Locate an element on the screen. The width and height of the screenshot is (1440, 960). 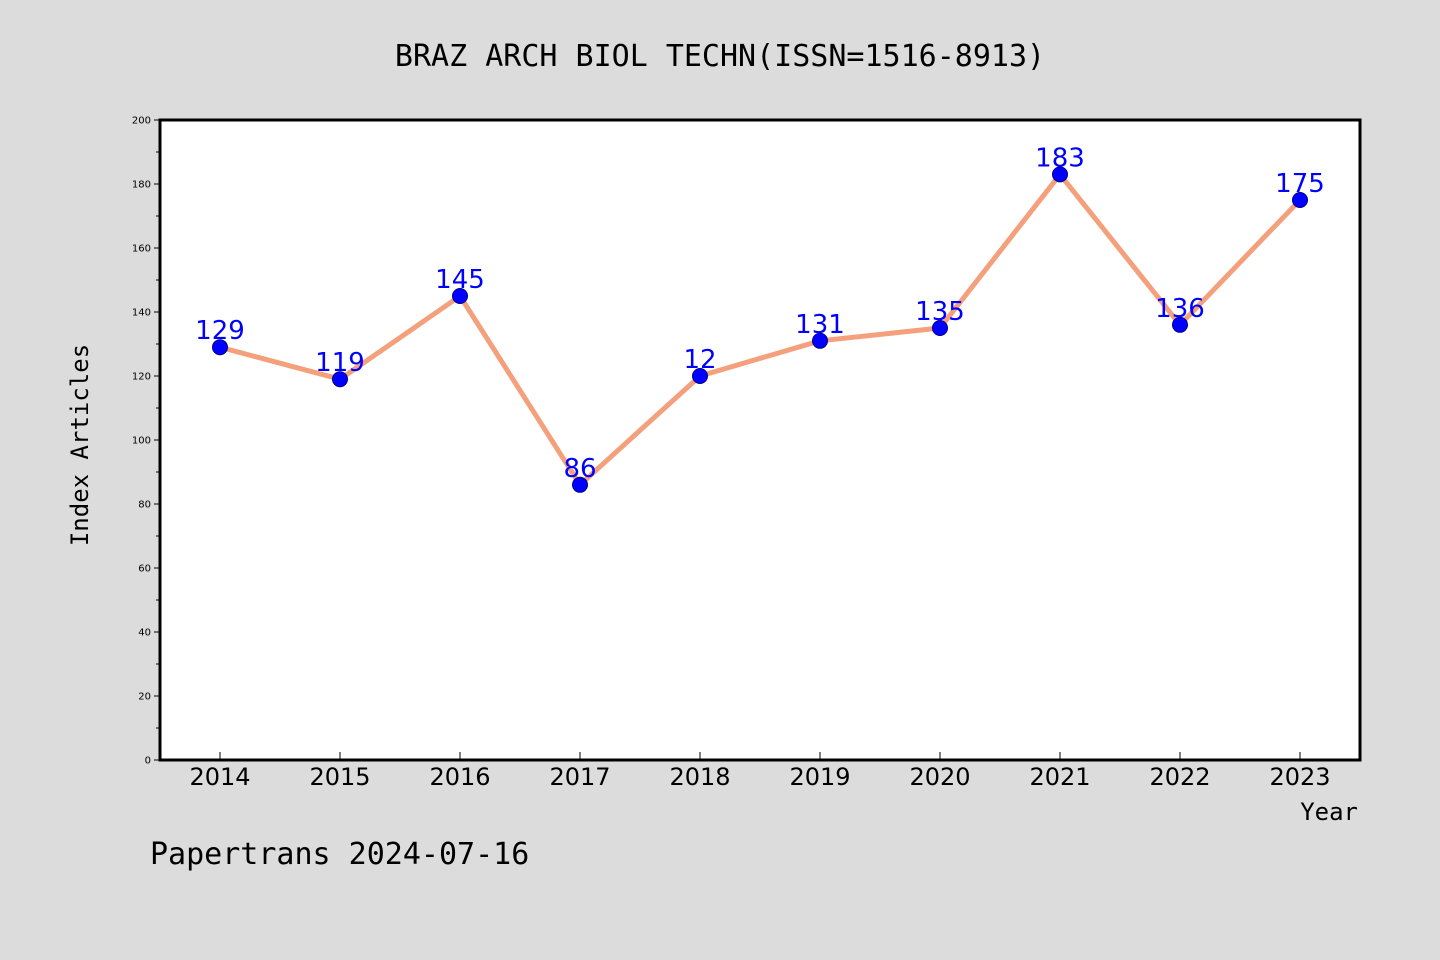
y-tick-label: 140 is located at coordinates (141, 313).